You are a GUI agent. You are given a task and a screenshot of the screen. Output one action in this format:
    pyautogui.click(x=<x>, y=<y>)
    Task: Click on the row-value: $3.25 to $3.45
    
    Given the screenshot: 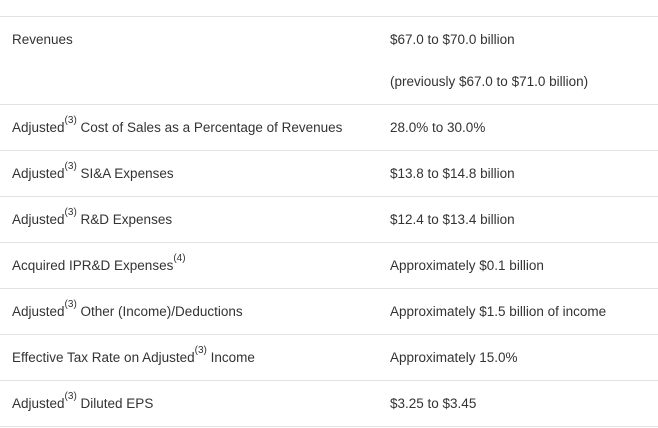 What is the action you would take?
    pyautogui.click(x=524, y=403)
    